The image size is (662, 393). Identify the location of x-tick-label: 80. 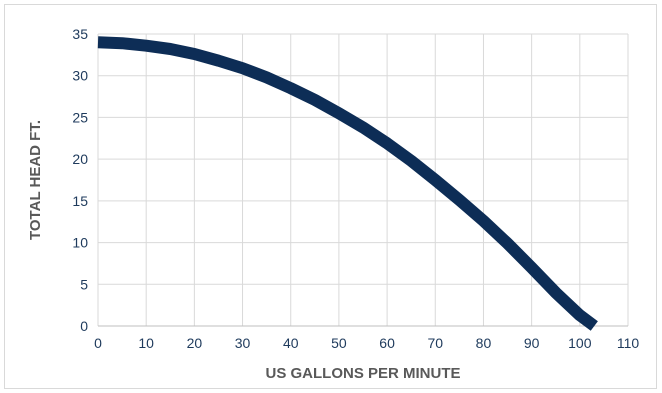
(484, 343).